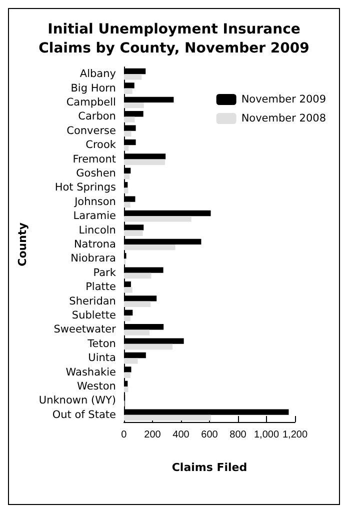 This screenshot has width=346, height=511. What do you see at coordinates (91, 130) in the screenshot?
I see `y-tick-label: Converse` at bounding box center [91, 130].